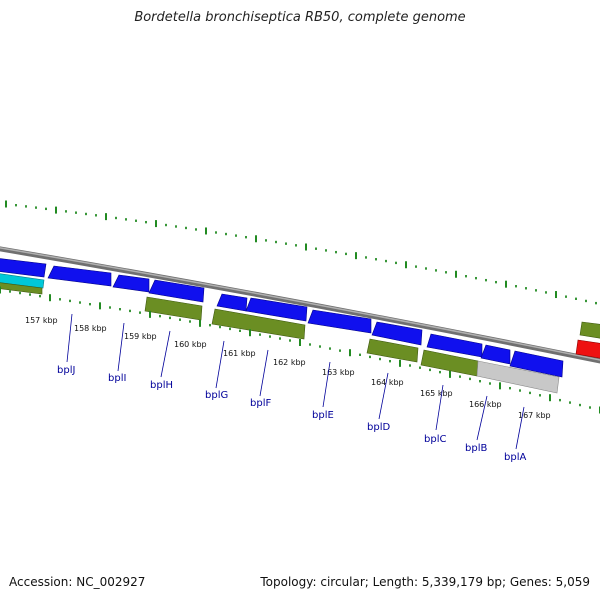  I want to click on scale-label: 164 kbp, so click(387, 382).